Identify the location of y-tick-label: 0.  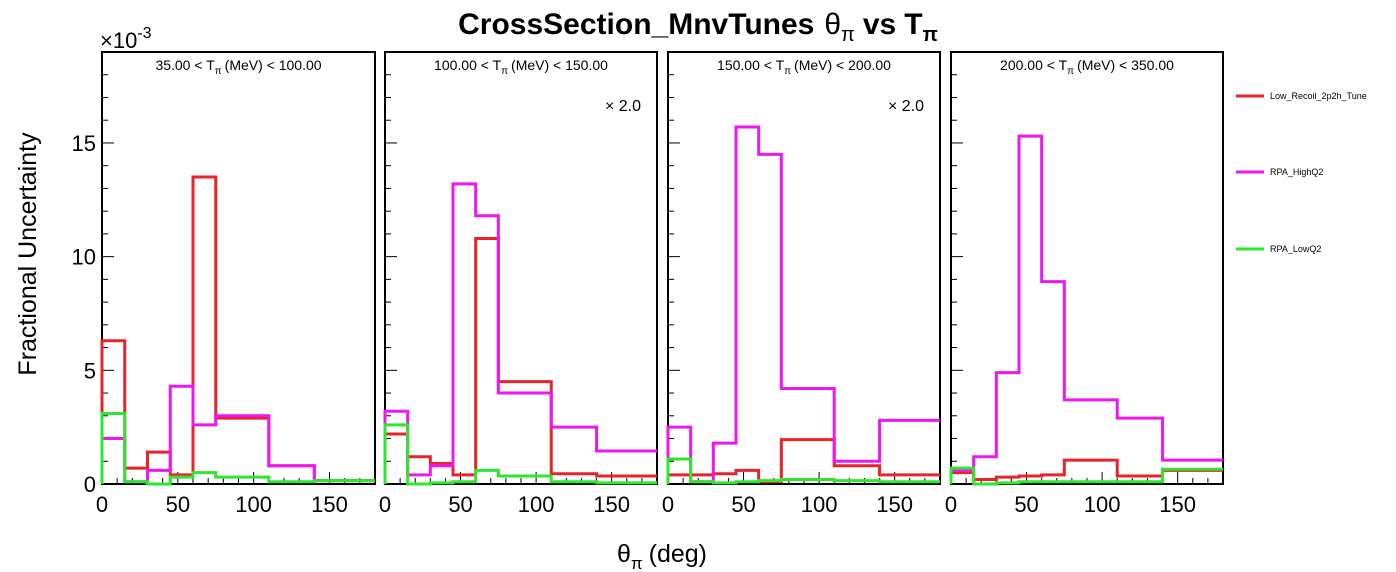
(90, 484).